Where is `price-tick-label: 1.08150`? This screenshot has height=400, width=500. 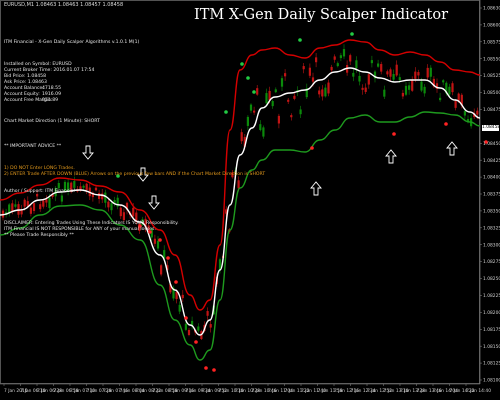
price-tick-label: 1.08150 is located at coordinates (491, 347).